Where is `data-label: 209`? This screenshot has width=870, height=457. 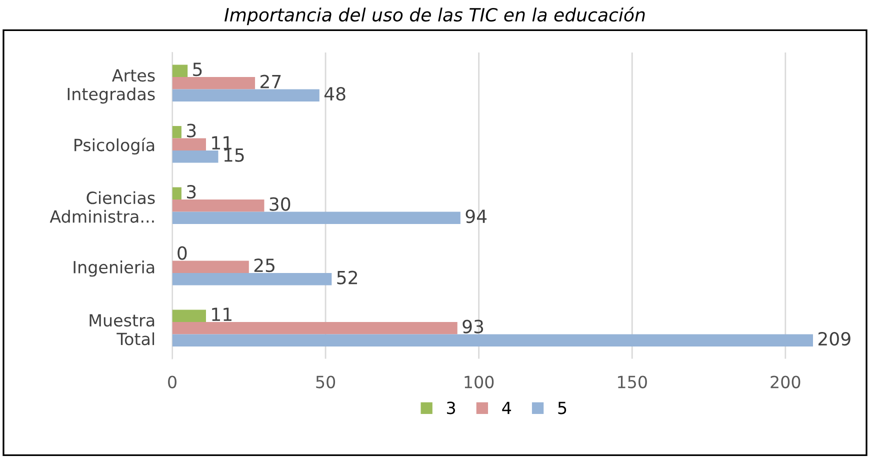 data-label: 209 is located at coordinates (834, 339).